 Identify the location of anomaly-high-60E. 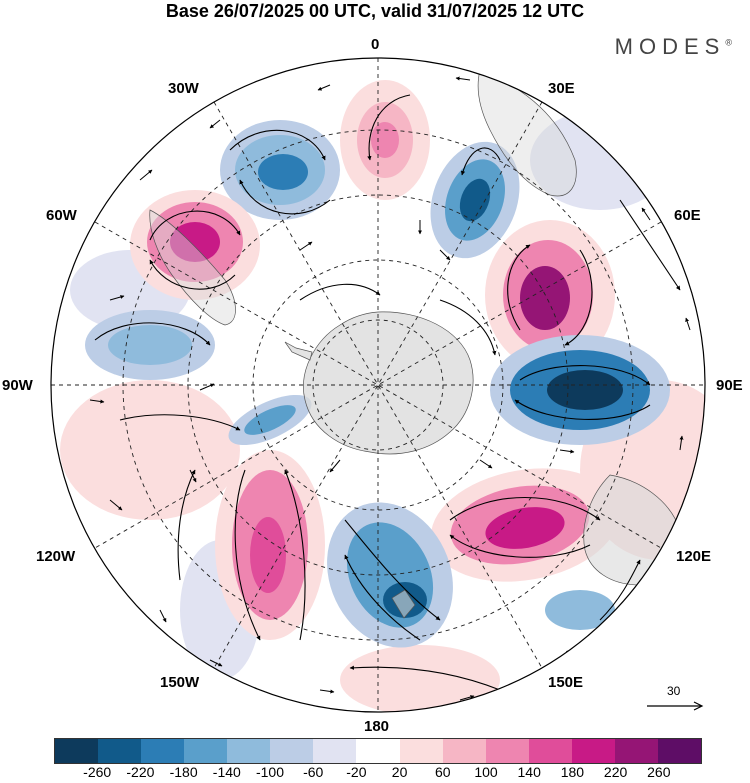
(550, 295).